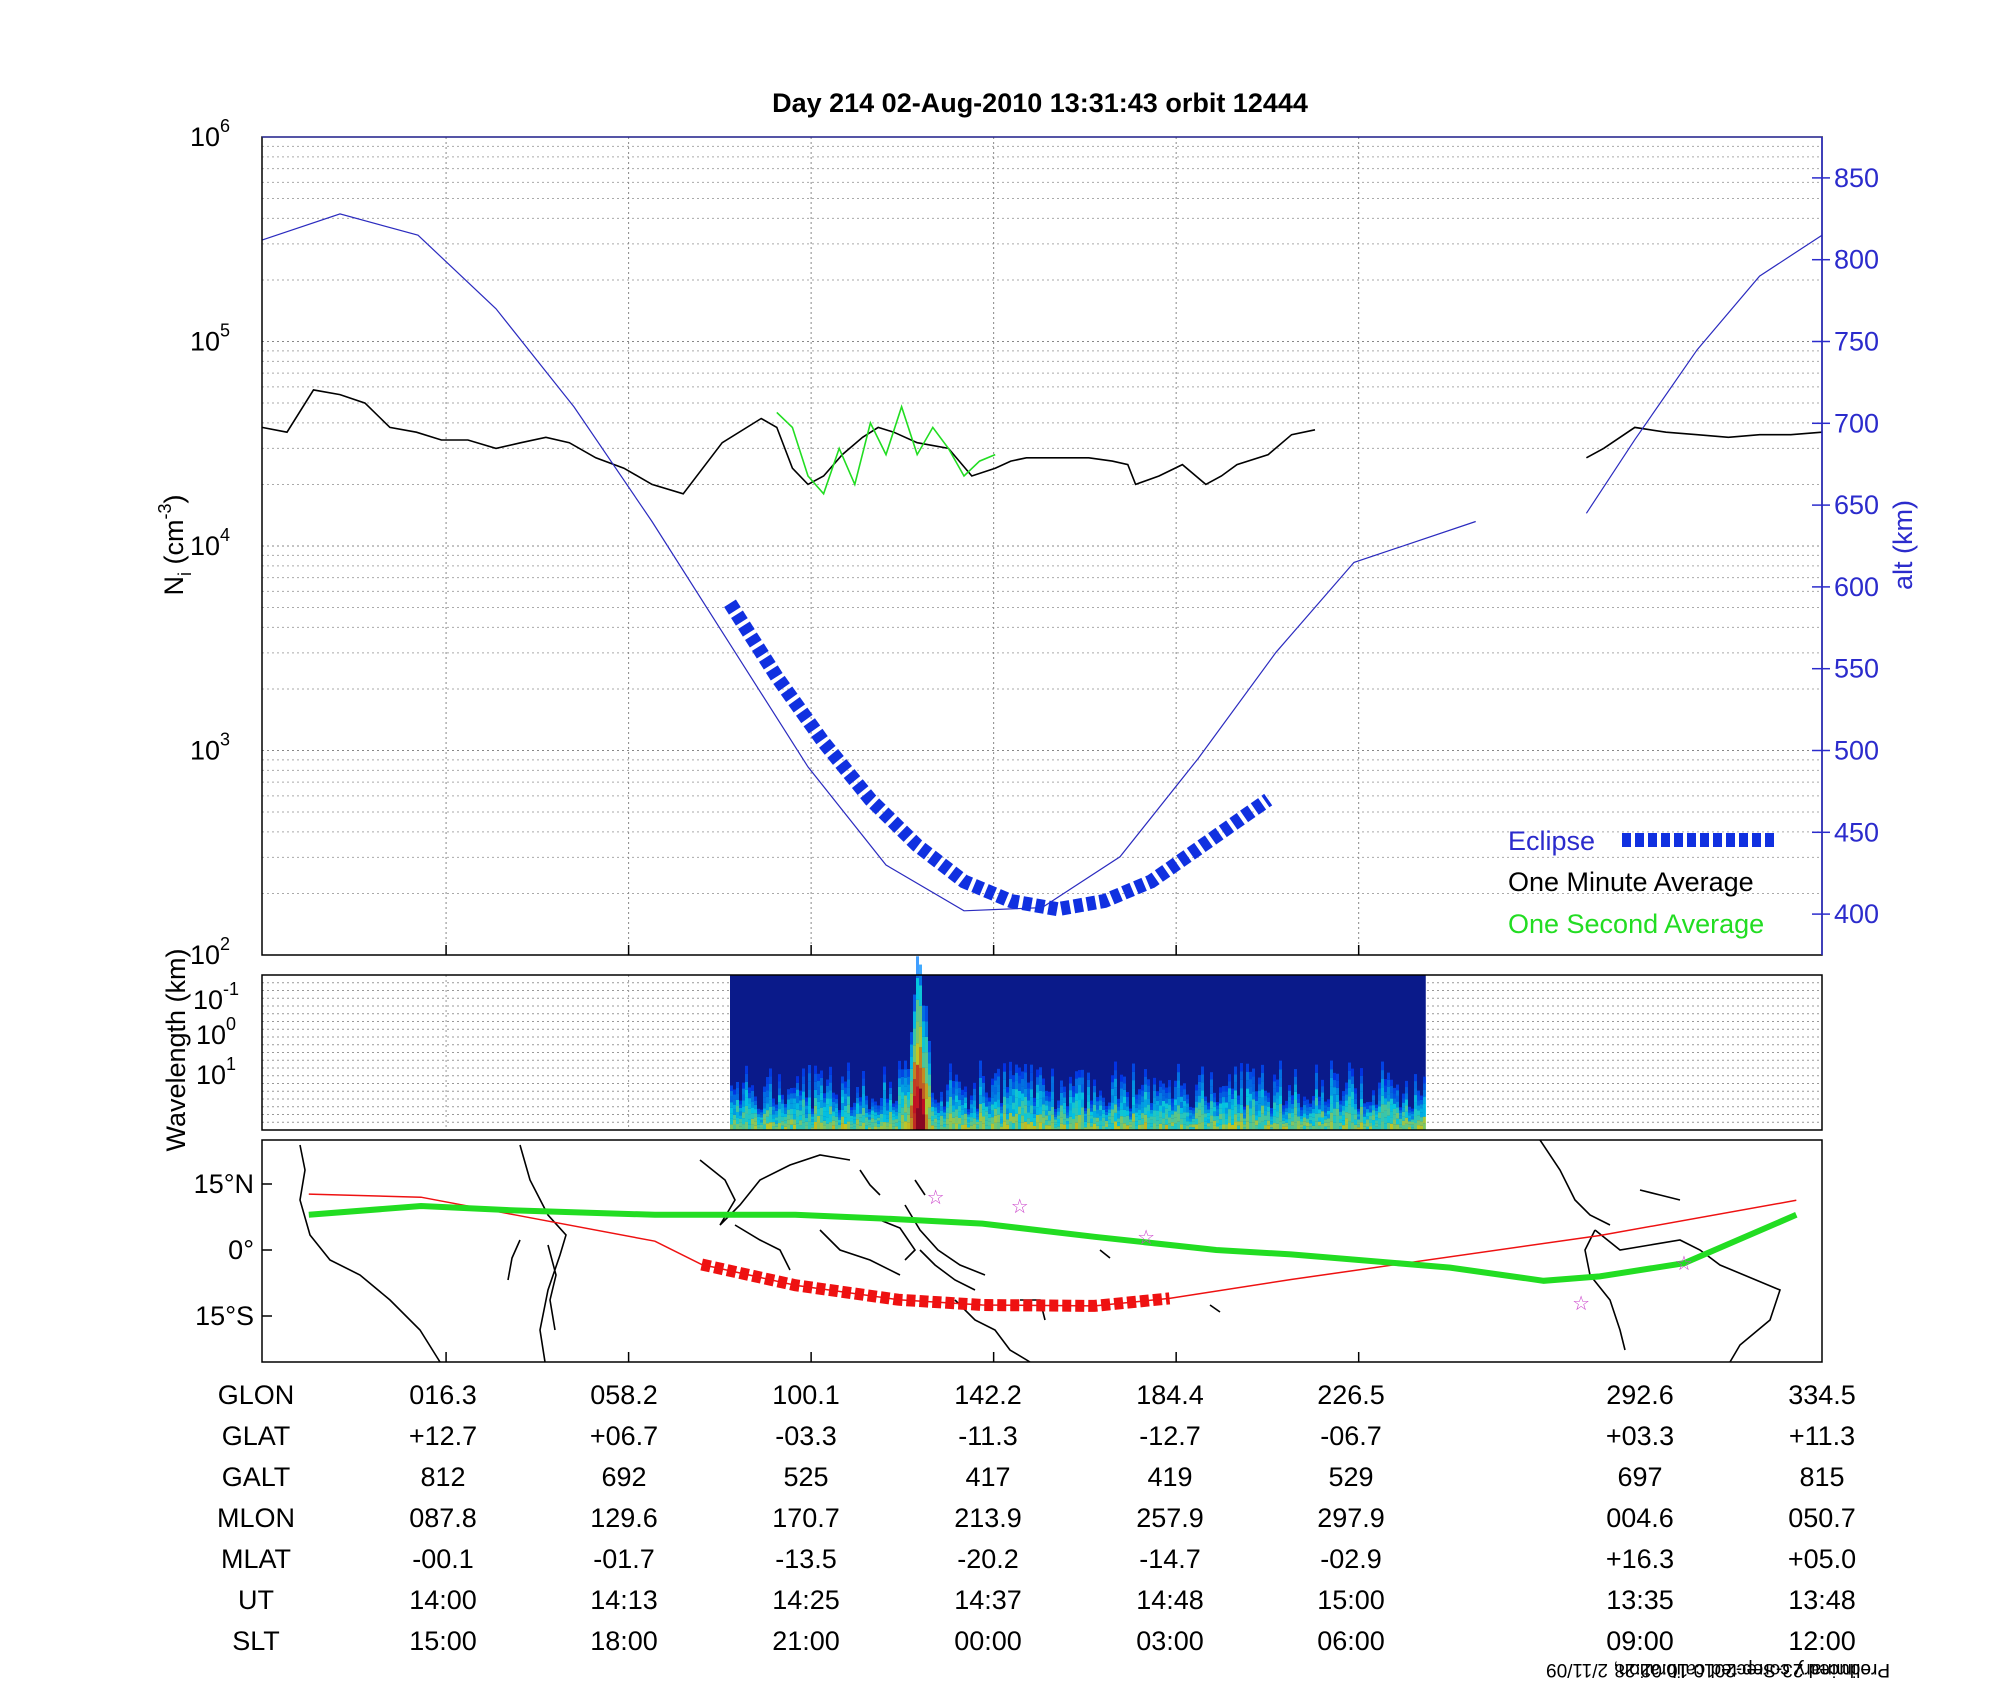  I want to click on altitude-tick-label: 750, so click(1856, 342).